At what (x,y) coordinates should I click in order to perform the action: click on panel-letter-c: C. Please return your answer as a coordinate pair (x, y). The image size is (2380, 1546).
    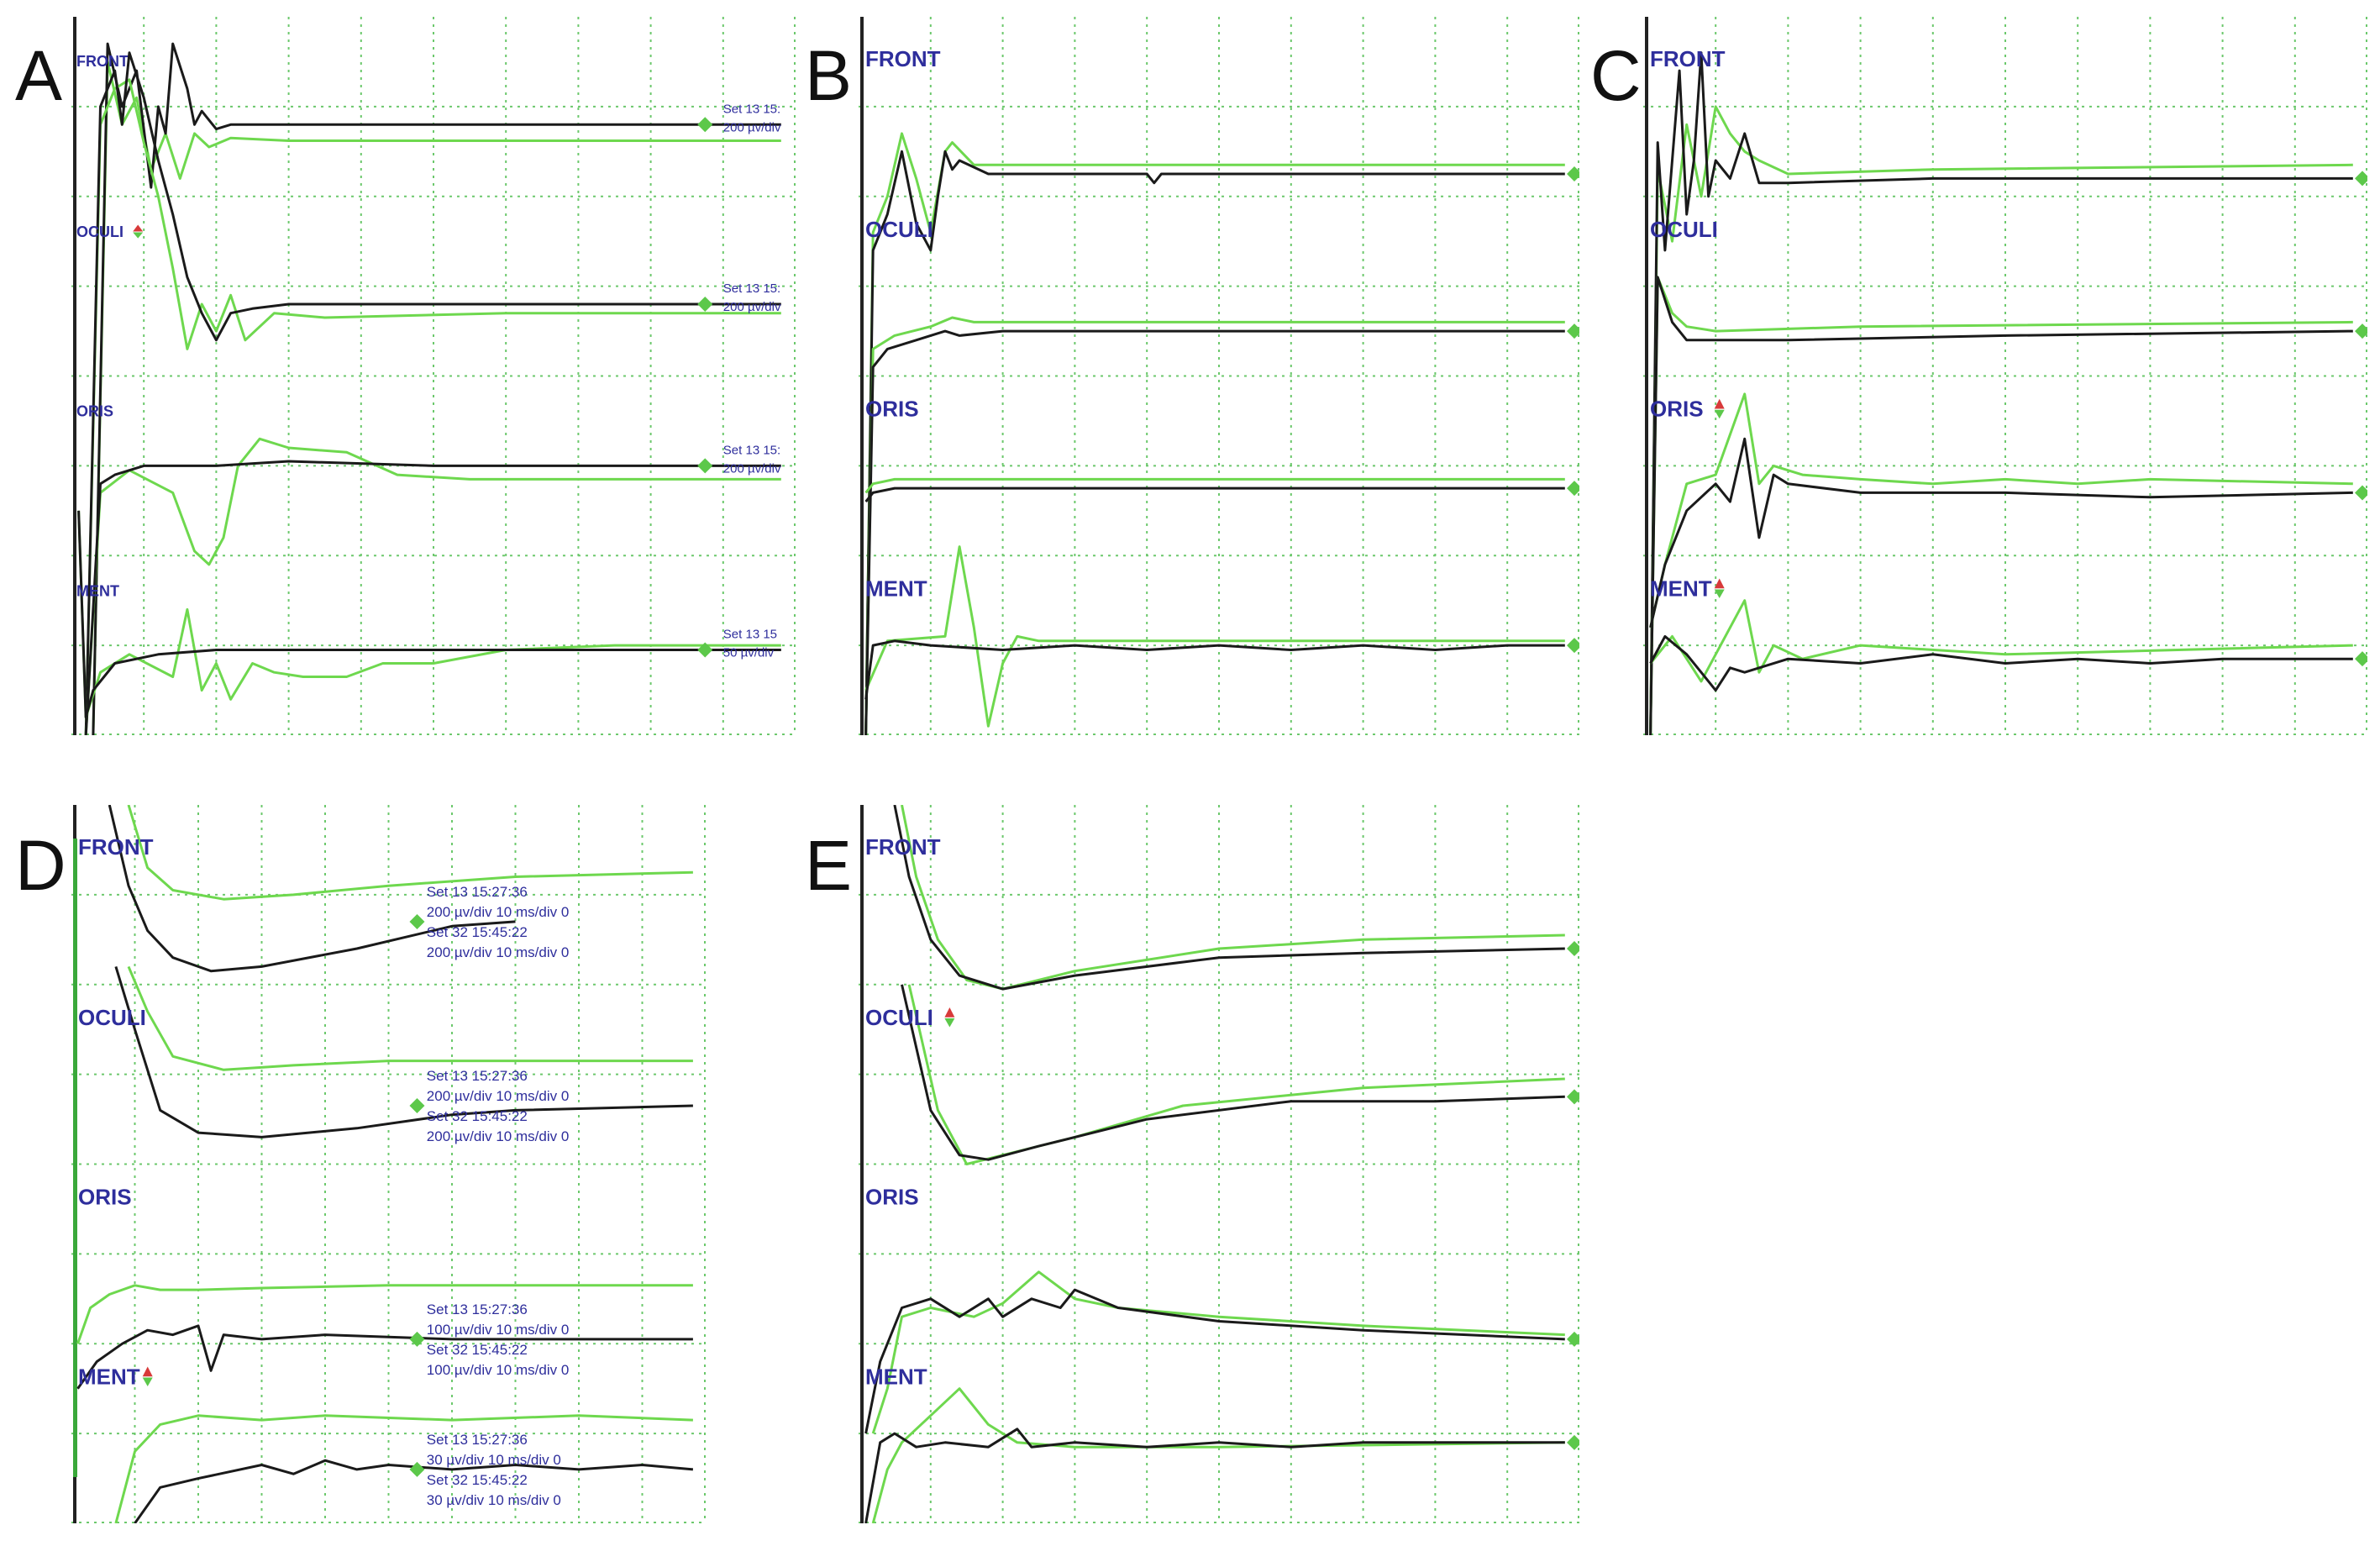
    Looking at the image, I should click on (1616, 75).